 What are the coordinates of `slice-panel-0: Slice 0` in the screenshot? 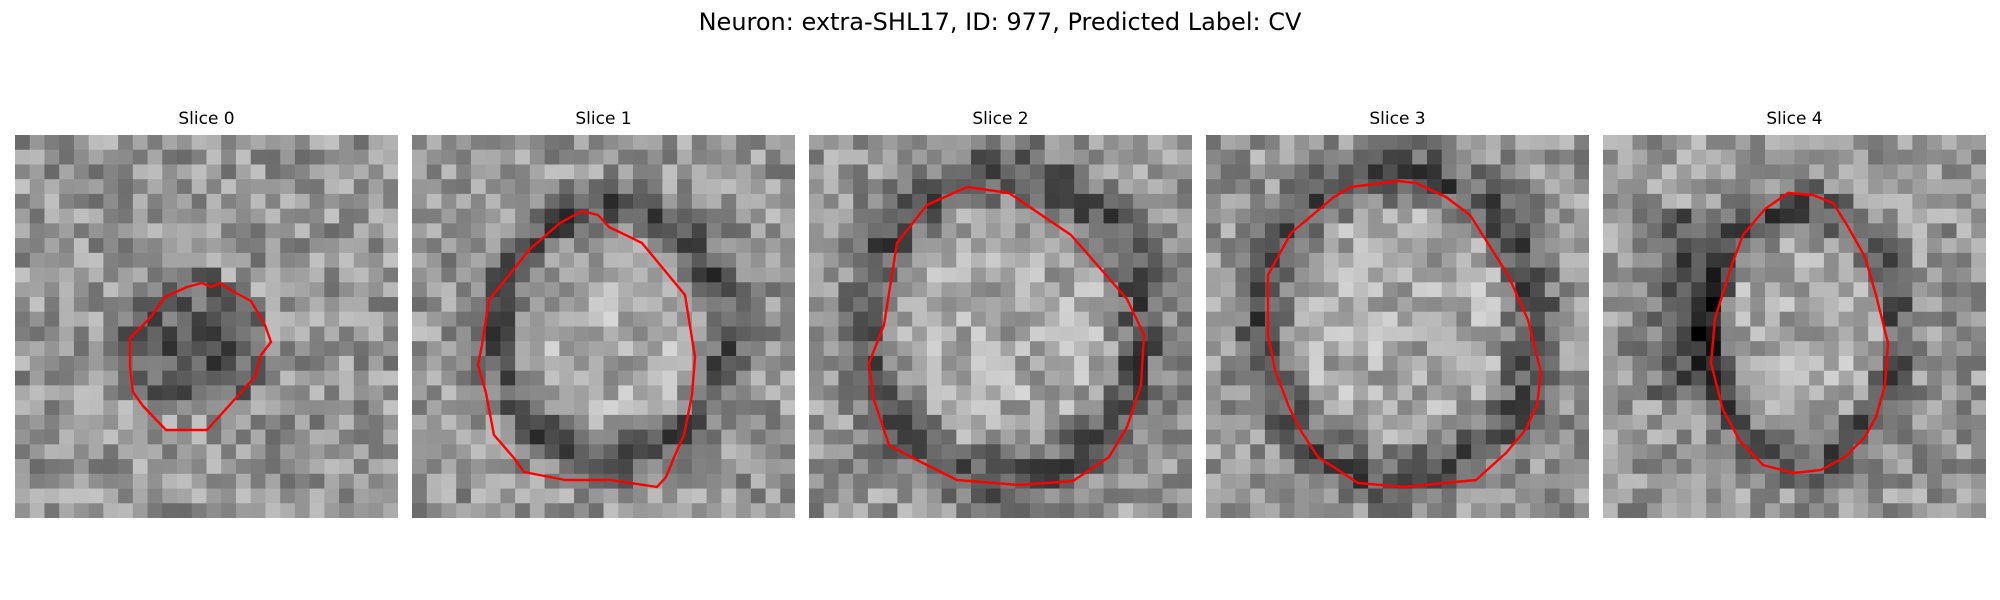 It's located at (206, 313).